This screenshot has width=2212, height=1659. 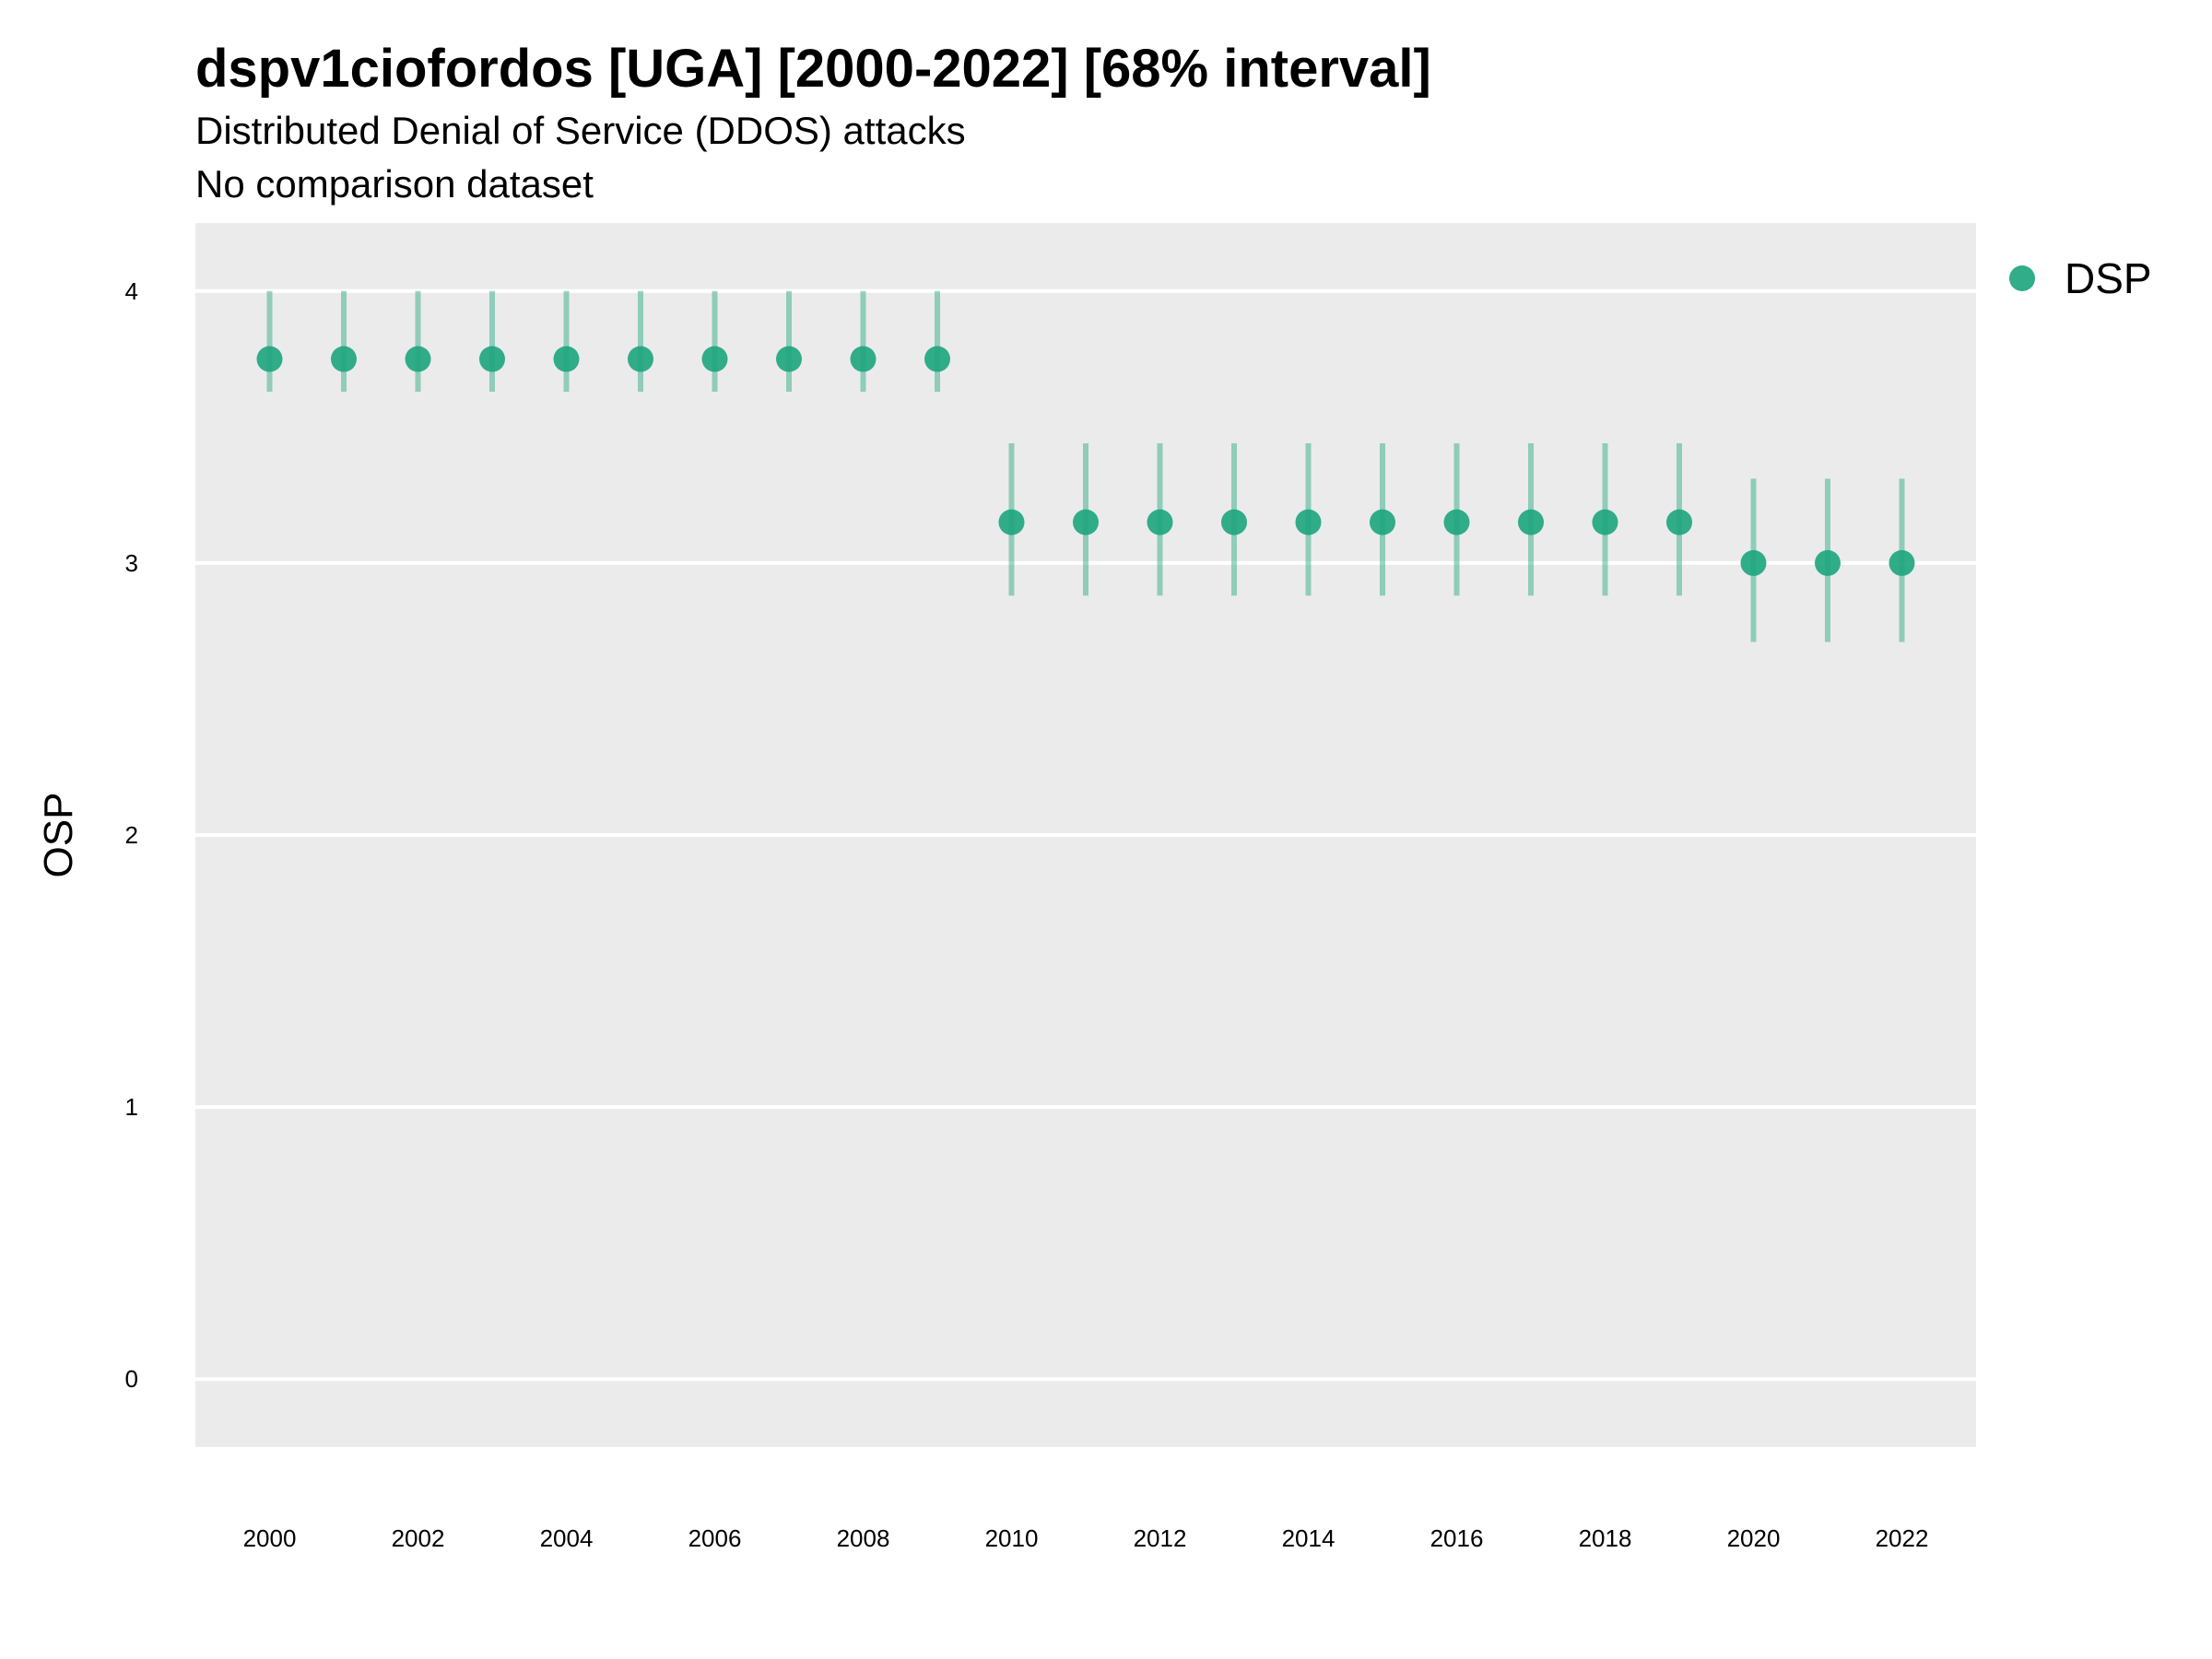 I want to click on x-tick-label: 2016, so click(x=1457, y=1538).